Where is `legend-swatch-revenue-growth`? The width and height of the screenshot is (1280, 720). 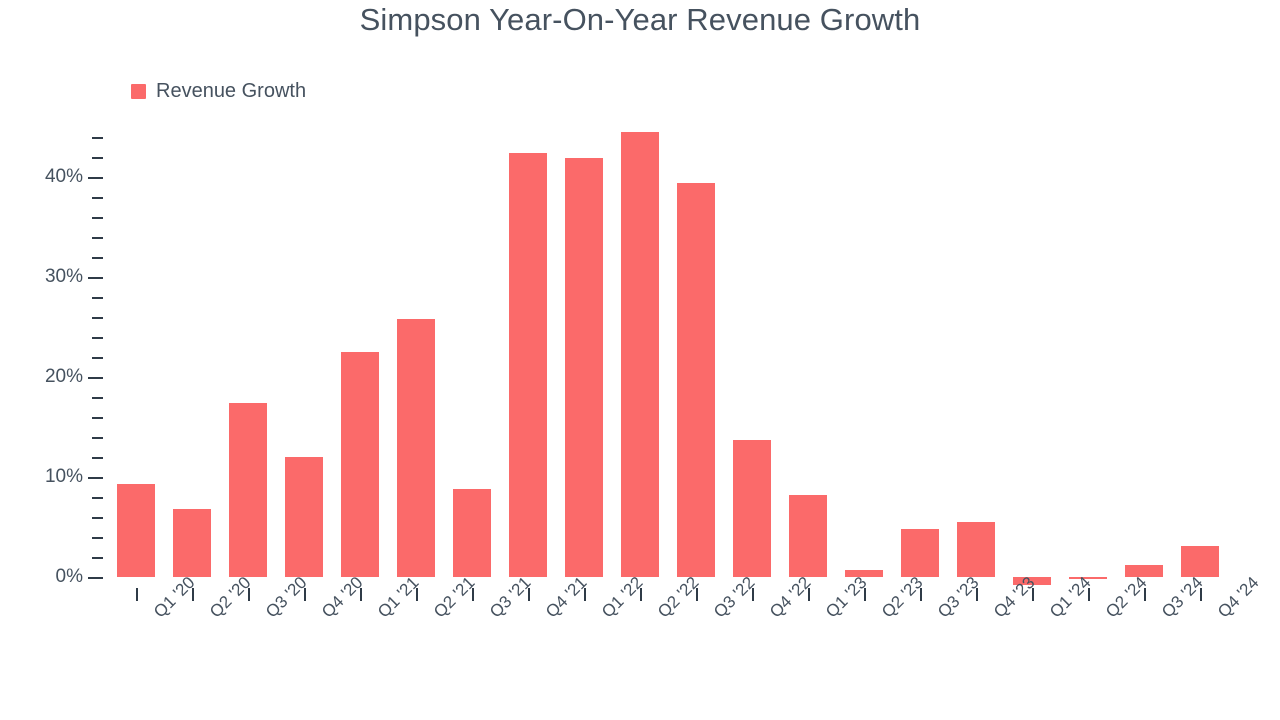 legend-swatch-revenue-growth is located at coordinates (138, 91).